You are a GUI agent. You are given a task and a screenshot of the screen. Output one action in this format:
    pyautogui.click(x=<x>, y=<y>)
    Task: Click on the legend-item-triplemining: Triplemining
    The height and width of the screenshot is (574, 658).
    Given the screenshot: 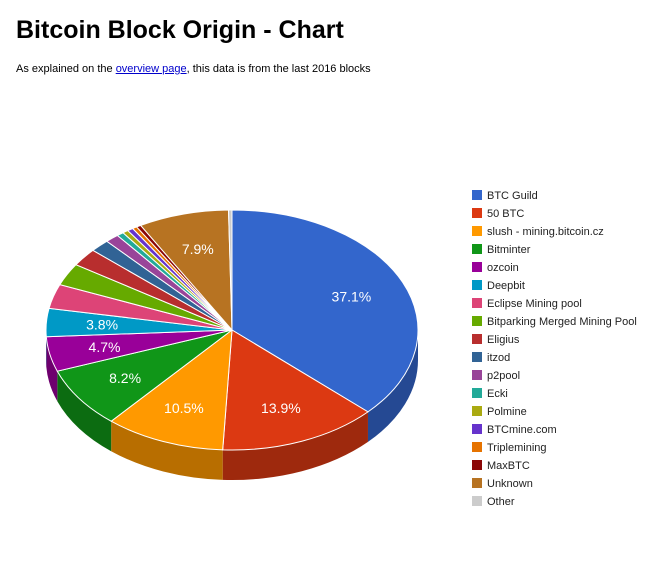 What is the action you would take?
    pyautogui.click(x=509, y=448)
    